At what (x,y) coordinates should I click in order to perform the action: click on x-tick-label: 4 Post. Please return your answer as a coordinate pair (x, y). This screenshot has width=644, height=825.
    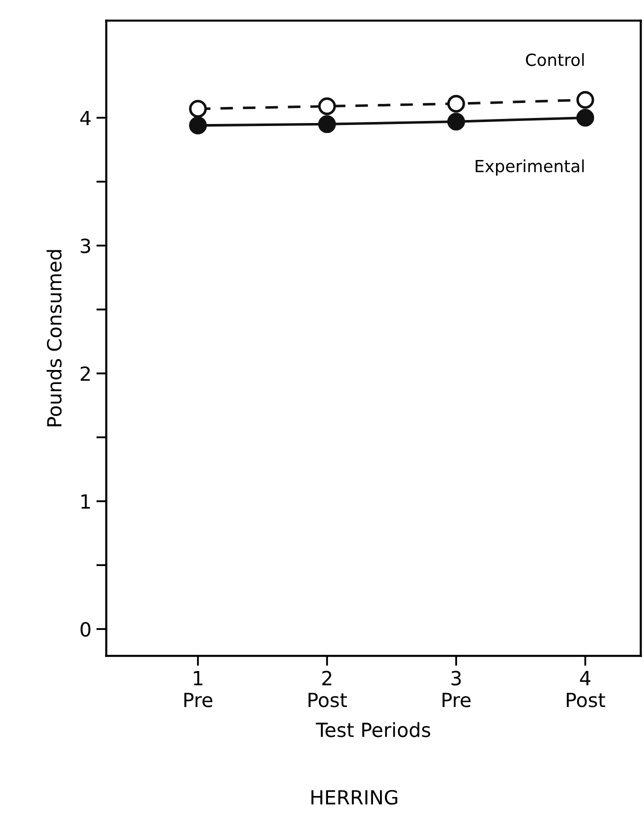
    Looking at the image, I should click on (586, 689).